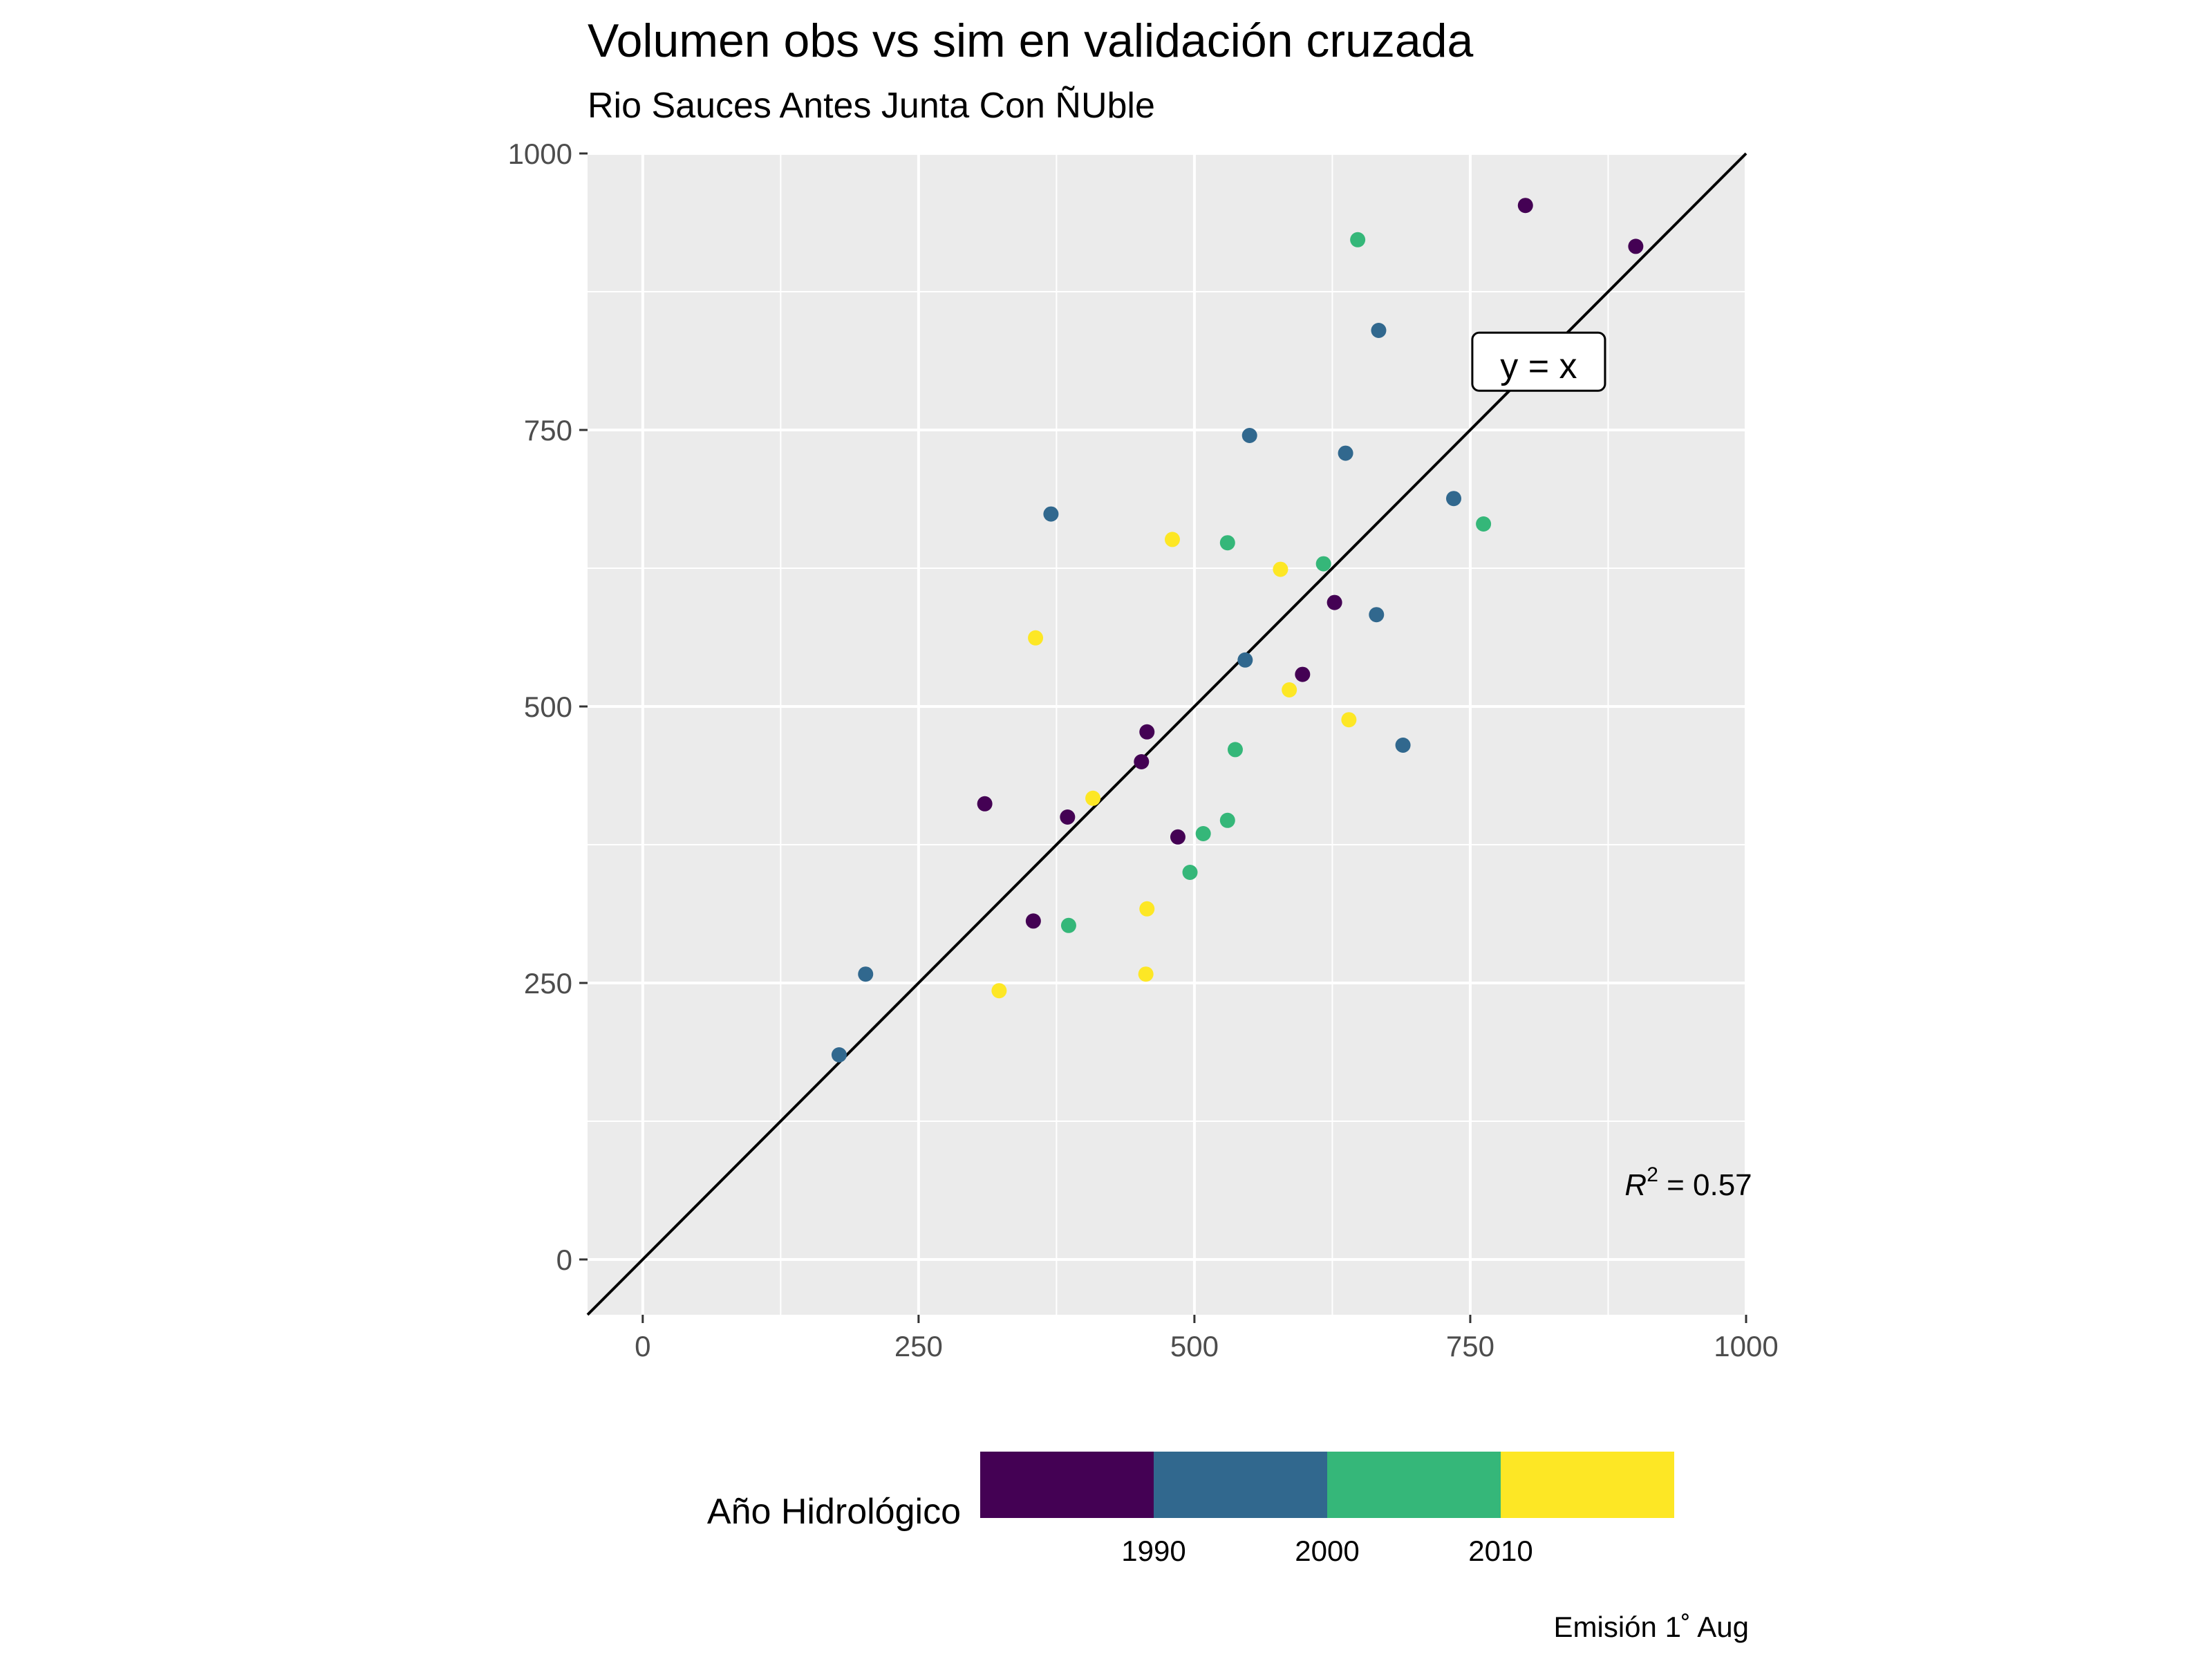 Image resolution: width=2212 pixels, height=1659 pixels. What do you see at coordinates (1470, 1346) in the screenshot?
I see `x-tick-label: 750` at bounding box center [1470, 1346].